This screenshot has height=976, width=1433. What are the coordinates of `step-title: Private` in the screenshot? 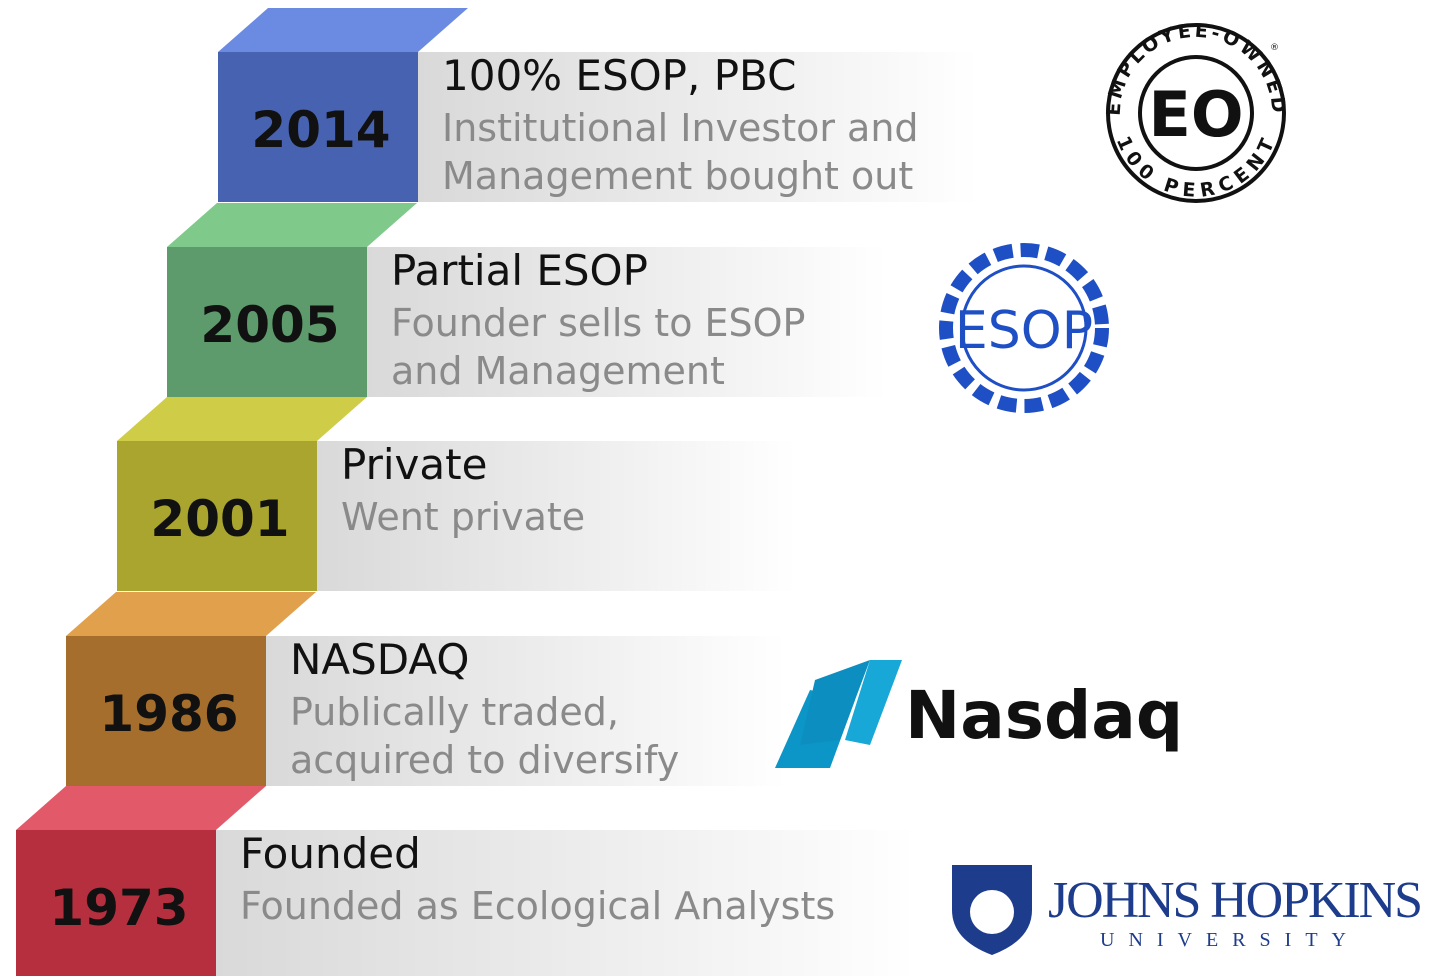 It's located at (414, 464).